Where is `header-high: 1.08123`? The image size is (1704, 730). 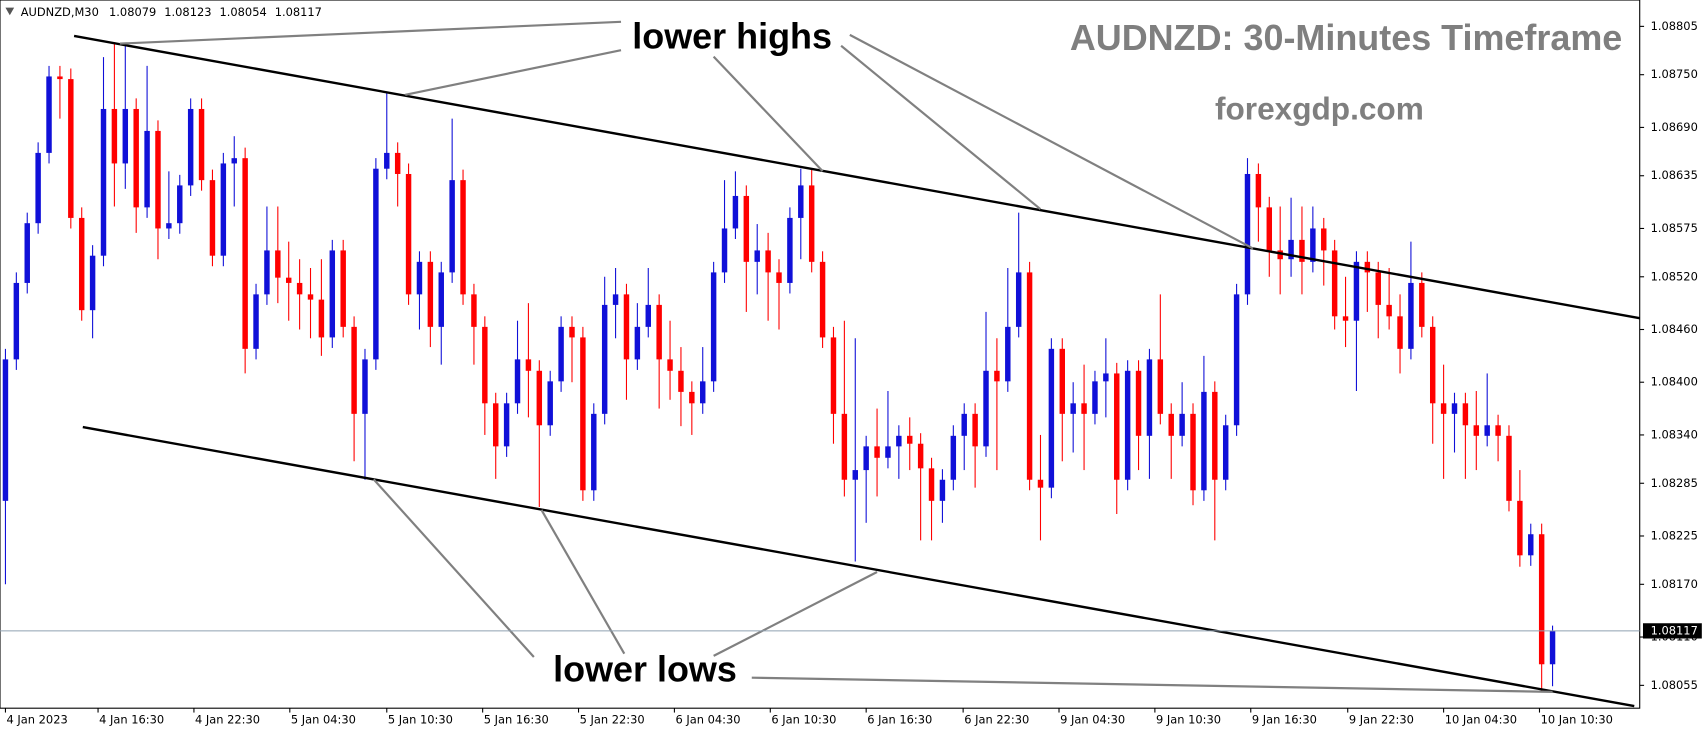 header-high: 1.08123 is located at coordinates (187, 11).